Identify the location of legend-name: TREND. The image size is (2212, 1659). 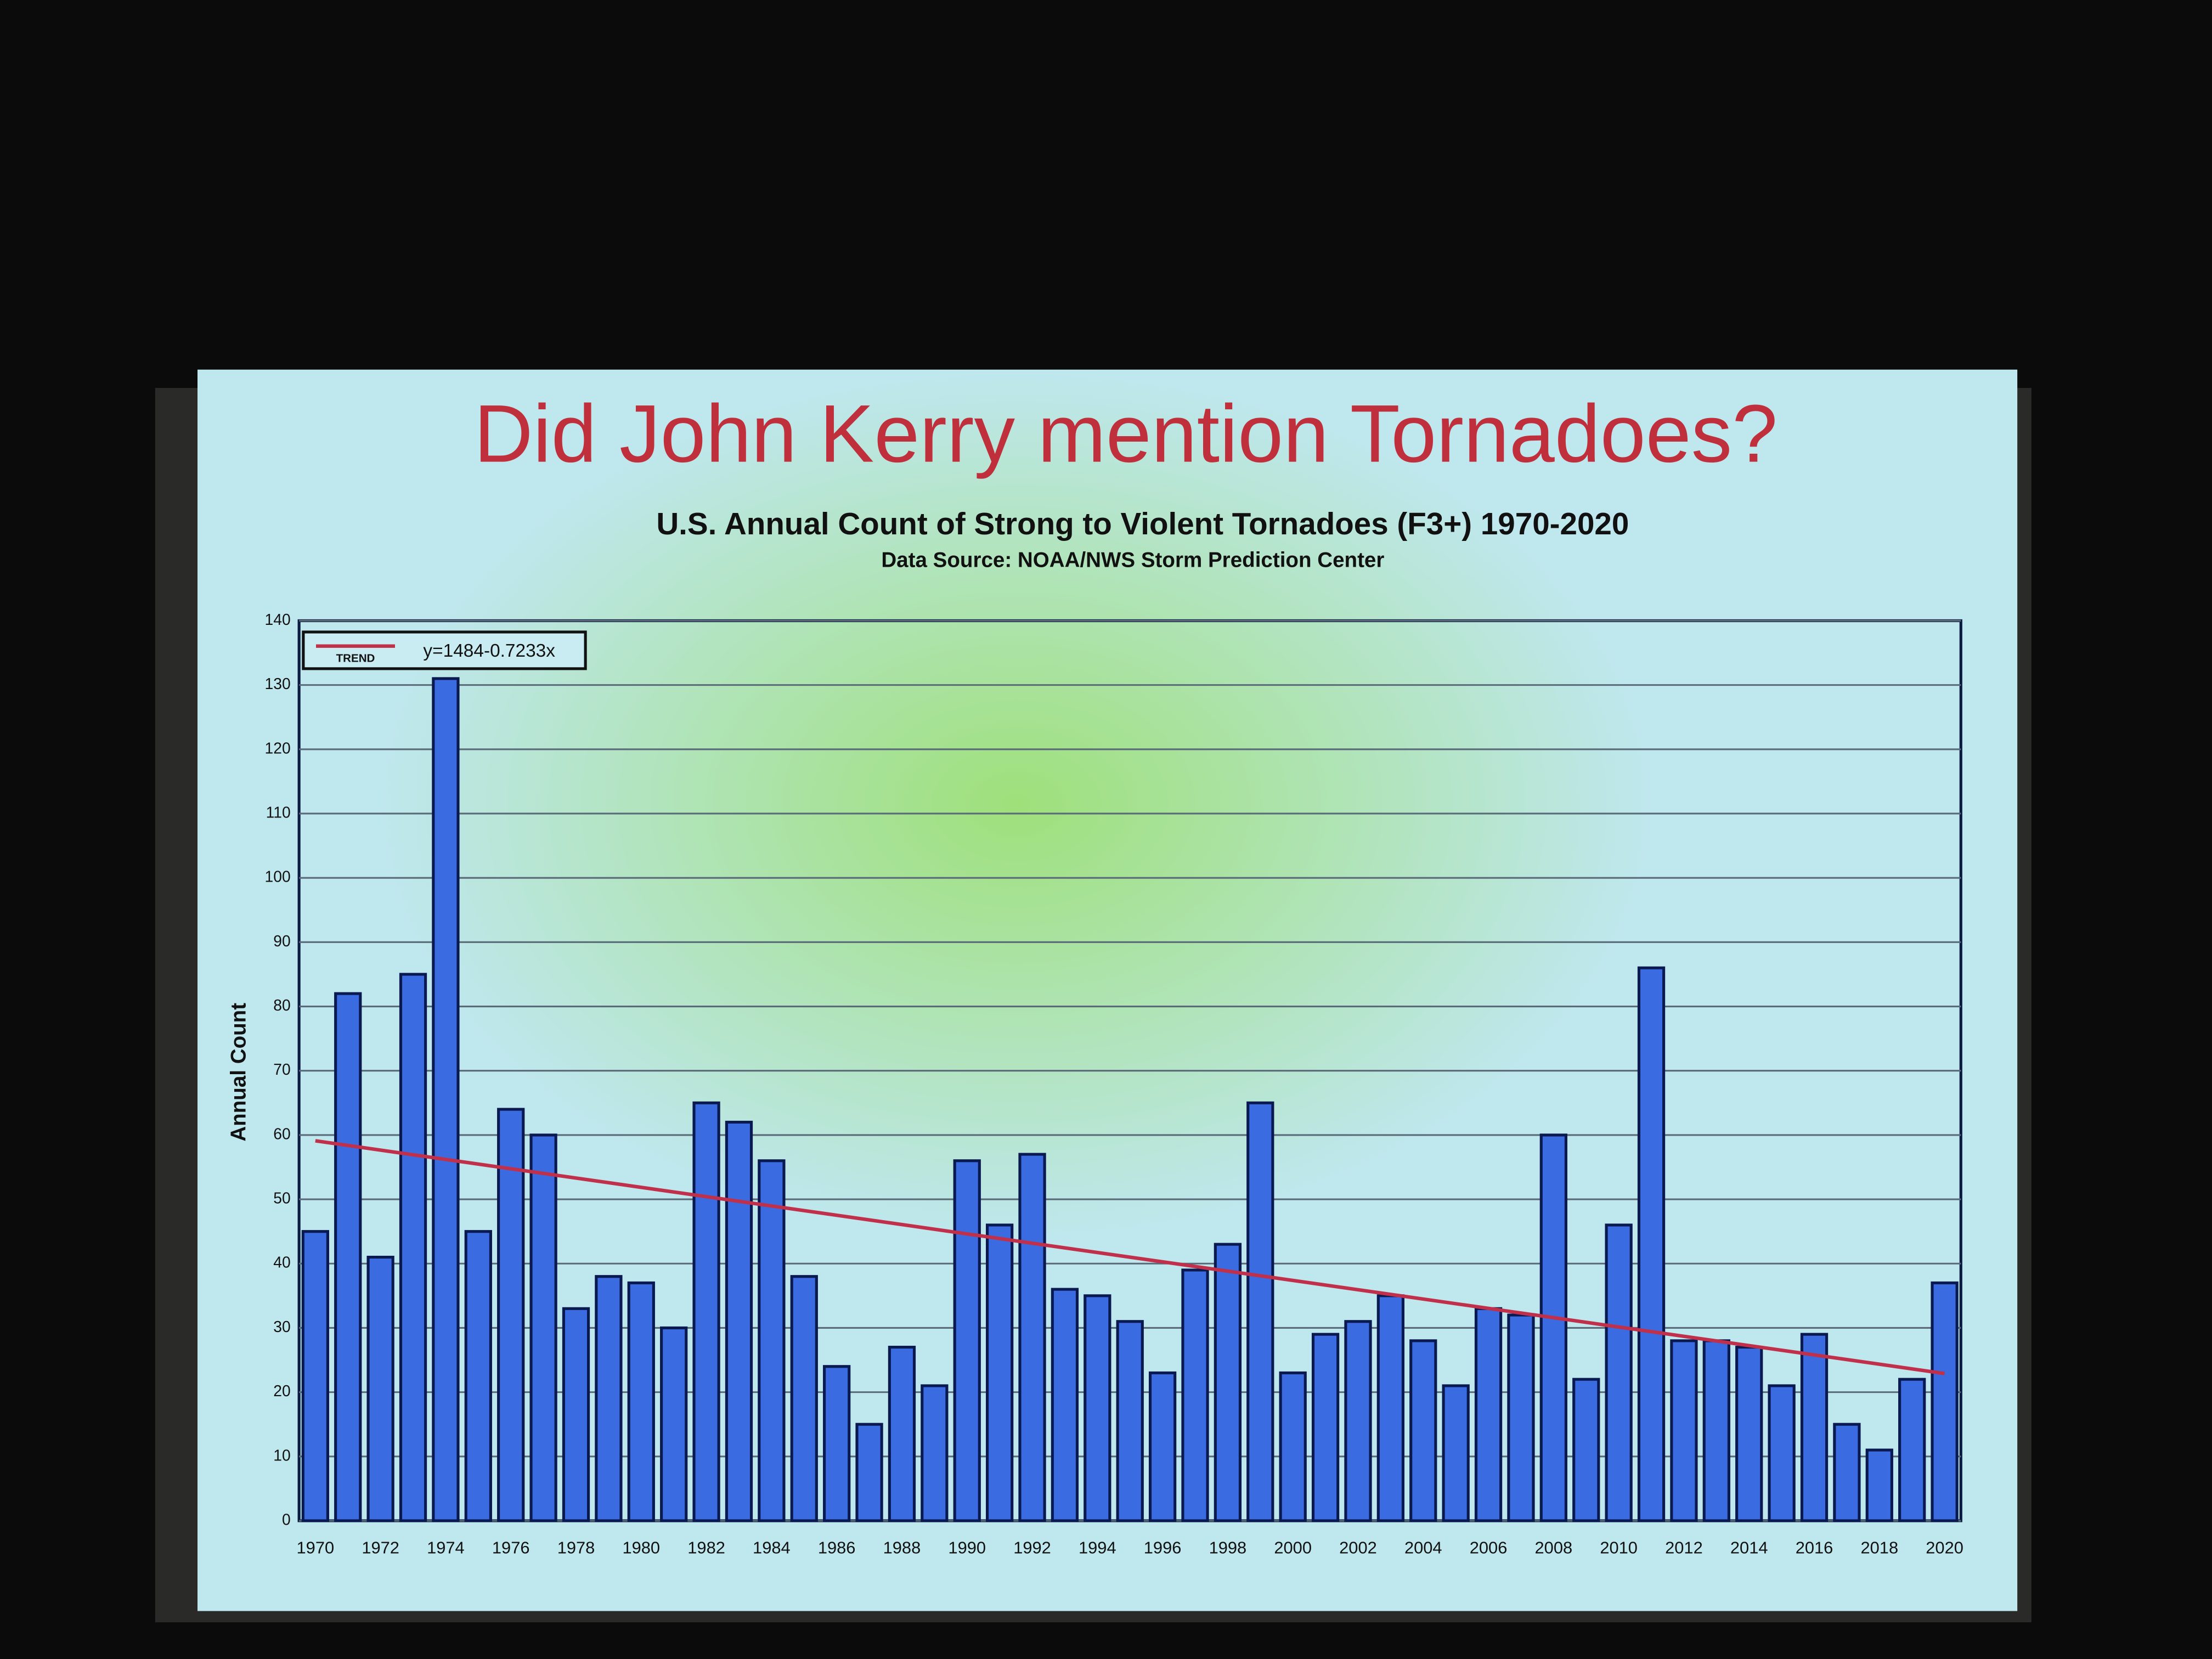
(356, 658).